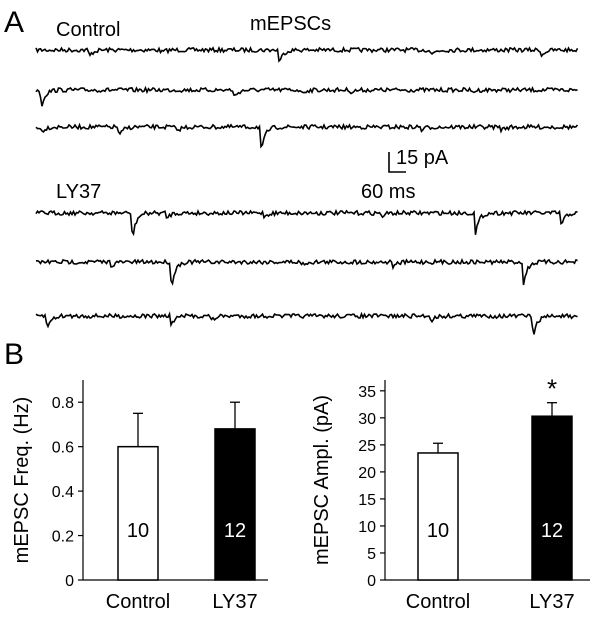 The width and height of the screenshot is (601, 617). Describe the element at coordinates (69, 581) in the screenshot. I see `freq-ytick-label: 0` at that location.